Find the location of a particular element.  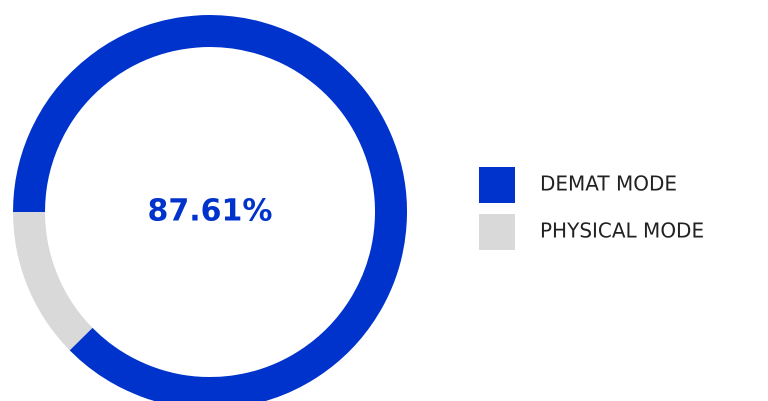

donut-segment is located at coordinates (53, 281).